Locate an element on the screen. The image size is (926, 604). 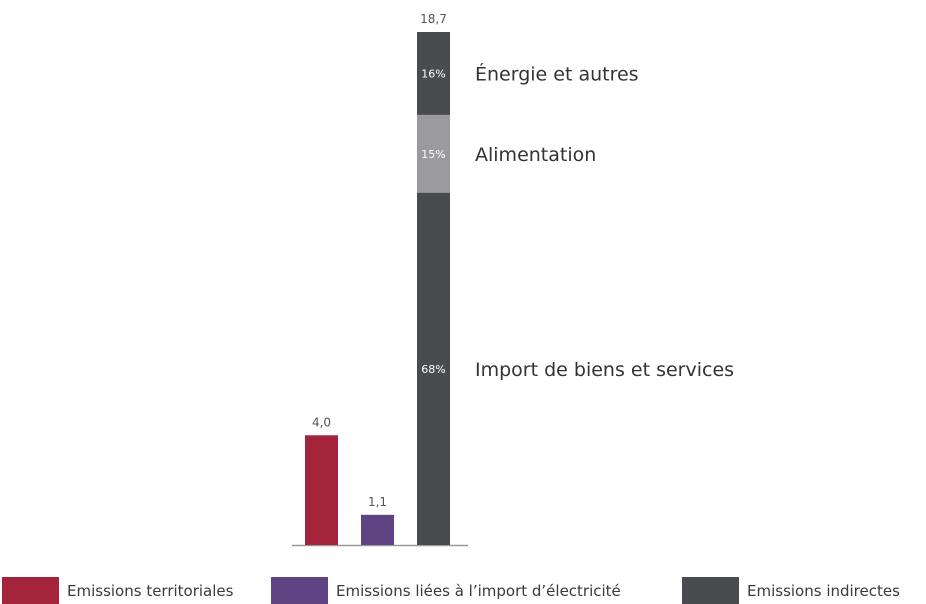
legend-item-indirectes: Emissions indirectes is located at coordinates (791, 590).